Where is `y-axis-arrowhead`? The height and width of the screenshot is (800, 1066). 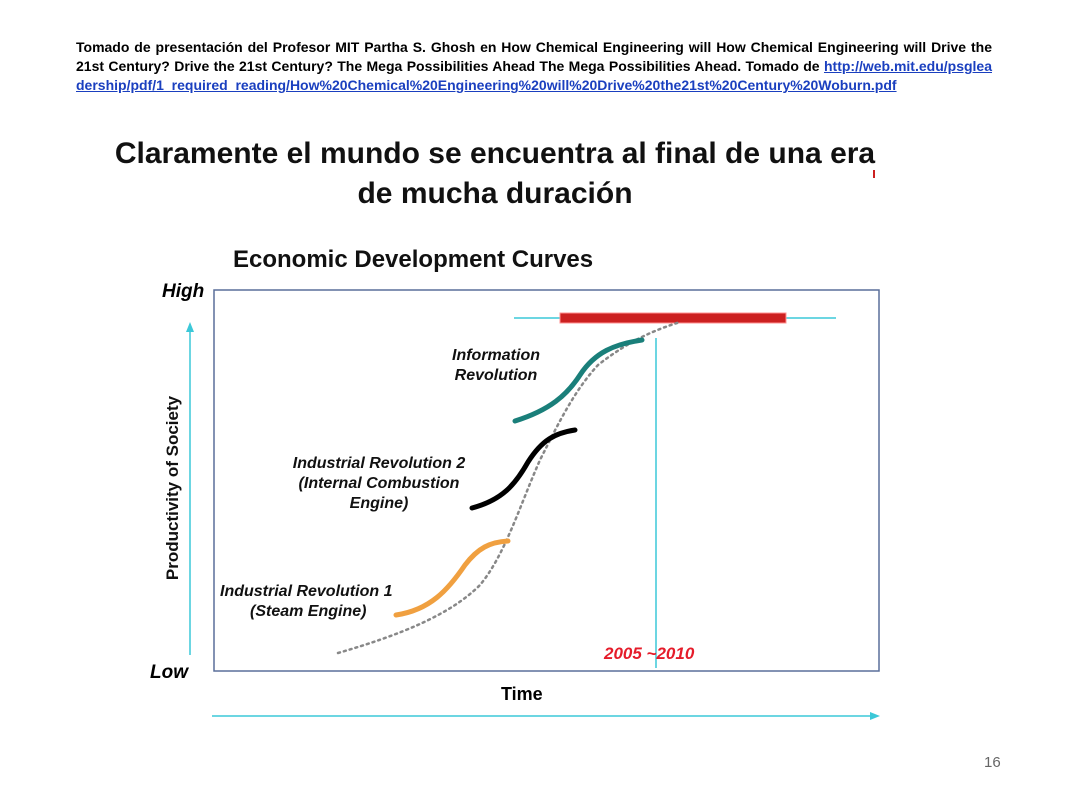
y-axis-arrowhead is located at coordinates (190, 327).